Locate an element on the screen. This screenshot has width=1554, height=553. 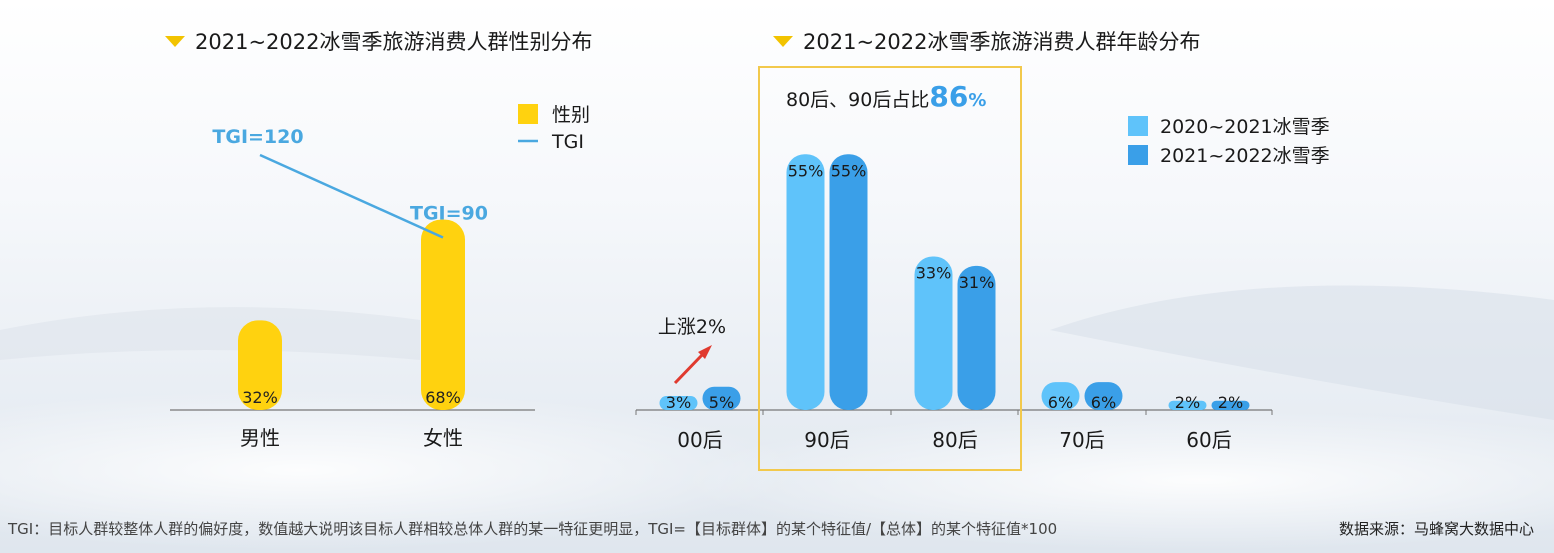
highlight-prefix: 80后、90后占比 is located at coordinates (857, 100).